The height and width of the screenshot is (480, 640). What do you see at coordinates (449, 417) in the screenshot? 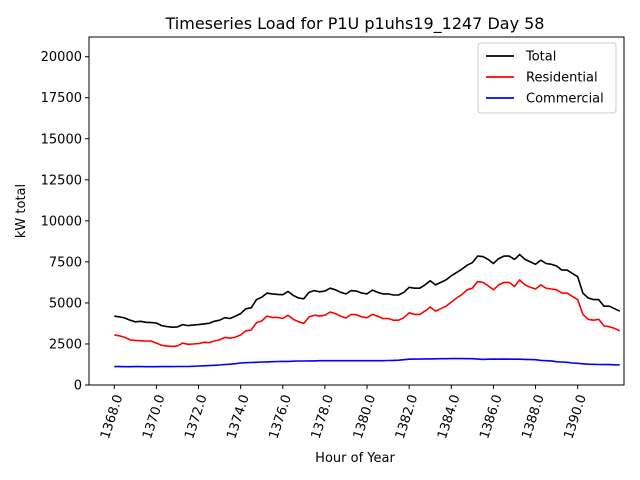
I see `x-tick-label: 1384.0` at bounding box center [449, 417].